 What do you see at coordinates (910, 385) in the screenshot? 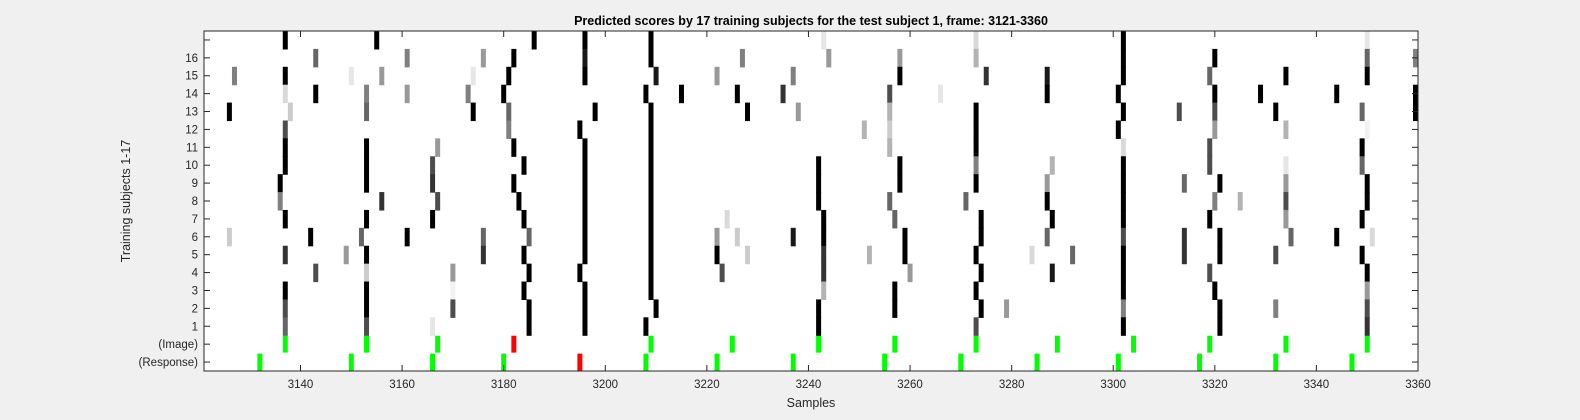
I see `x-tick-label: 3260` at bounding box center [910, 385].